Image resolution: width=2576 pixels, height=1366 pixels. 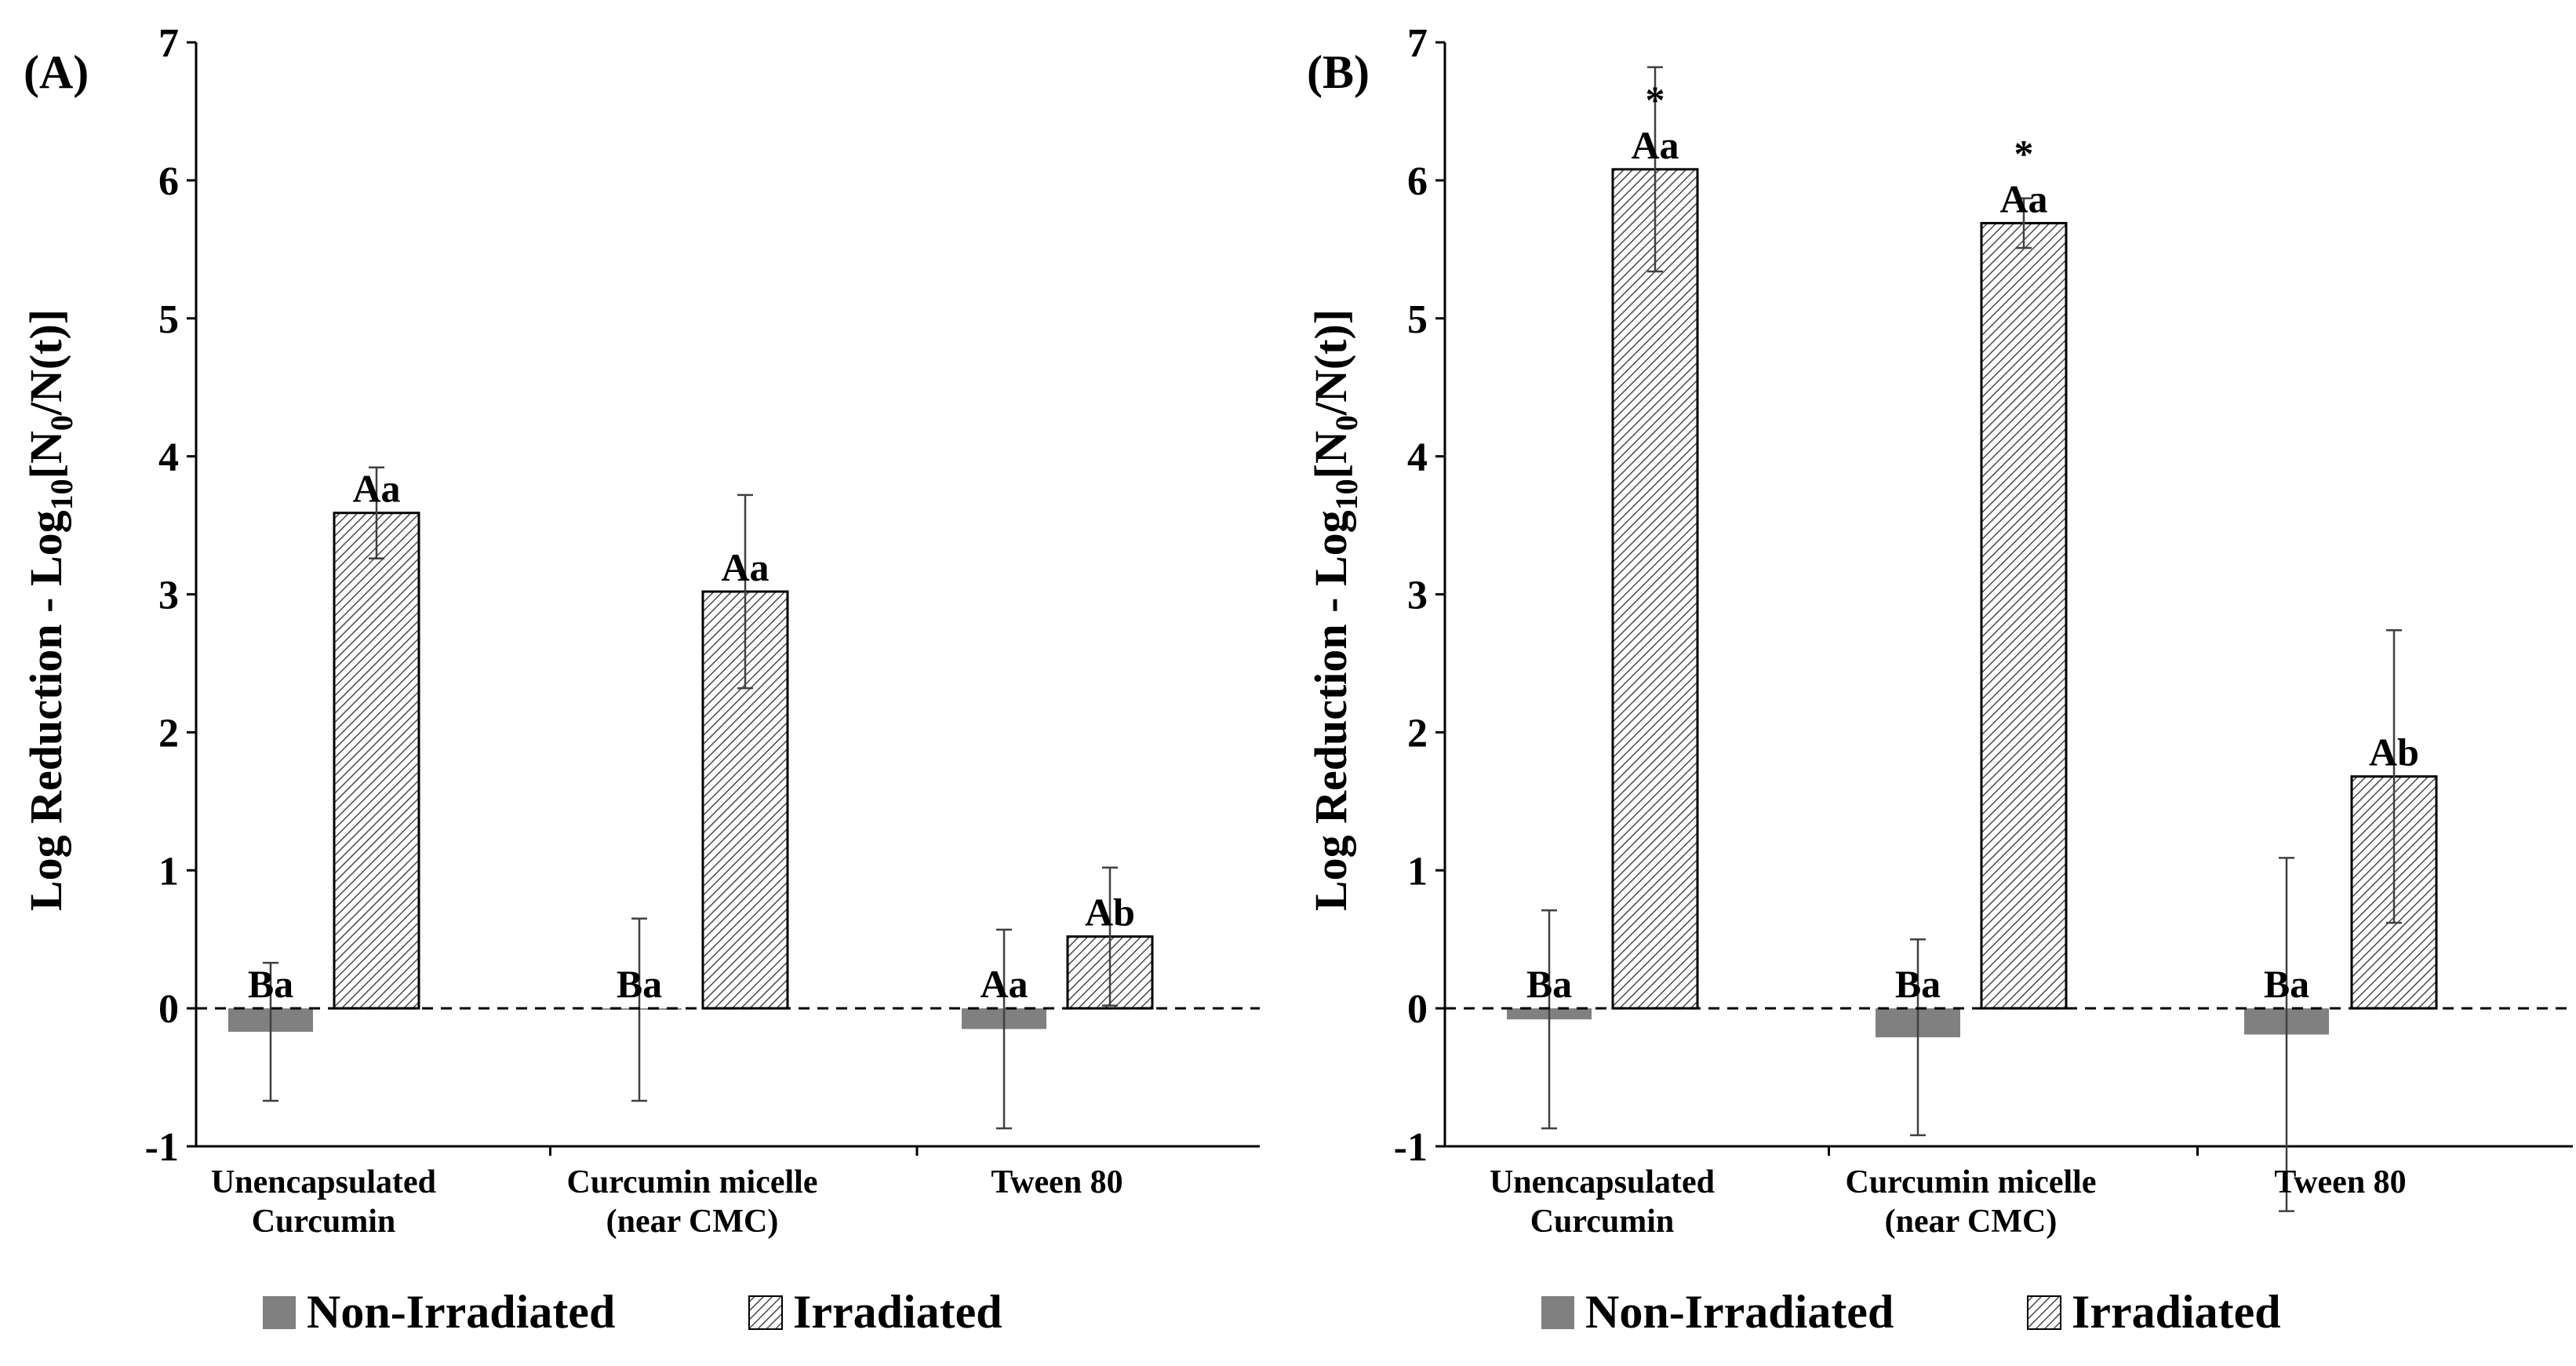 I want to click on panel-label: (A), so click(x=57, y=72).